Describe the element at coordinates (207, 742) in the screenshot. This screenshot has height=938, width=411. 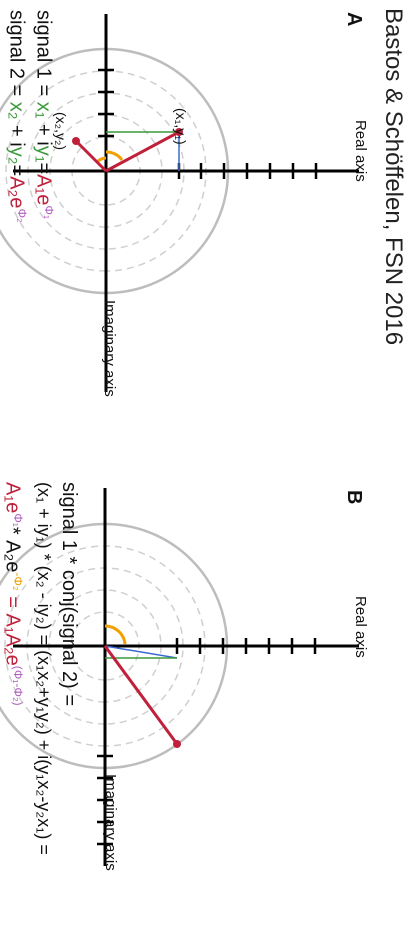
I see `panel-b-ticks` at that location.